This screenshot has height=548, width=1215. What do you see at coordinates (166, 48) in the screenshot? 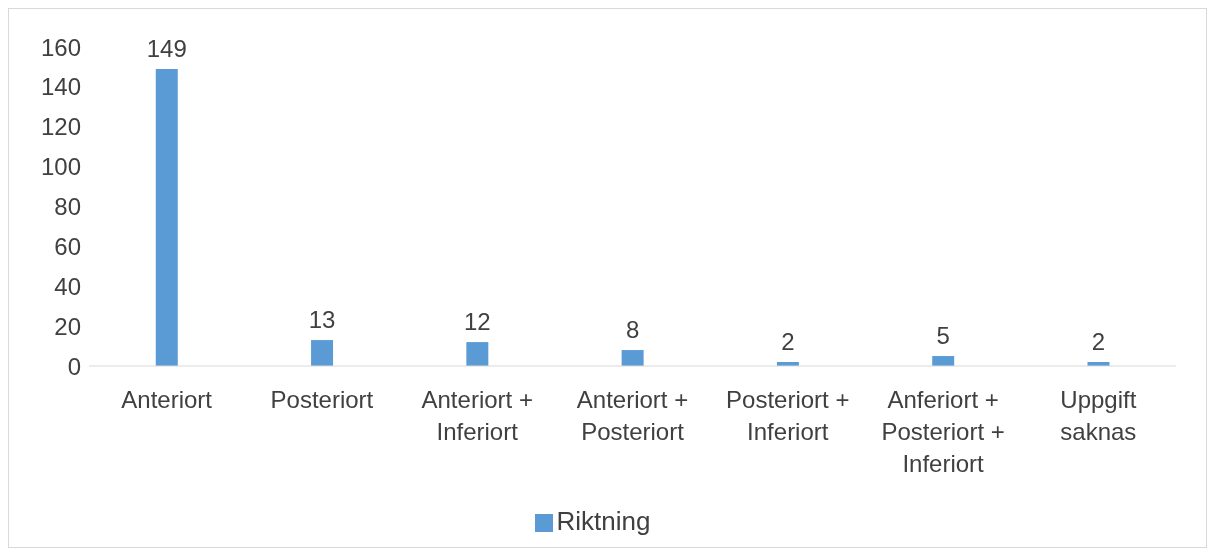
I see `data-label: 149` at bounding box center [166, 48].